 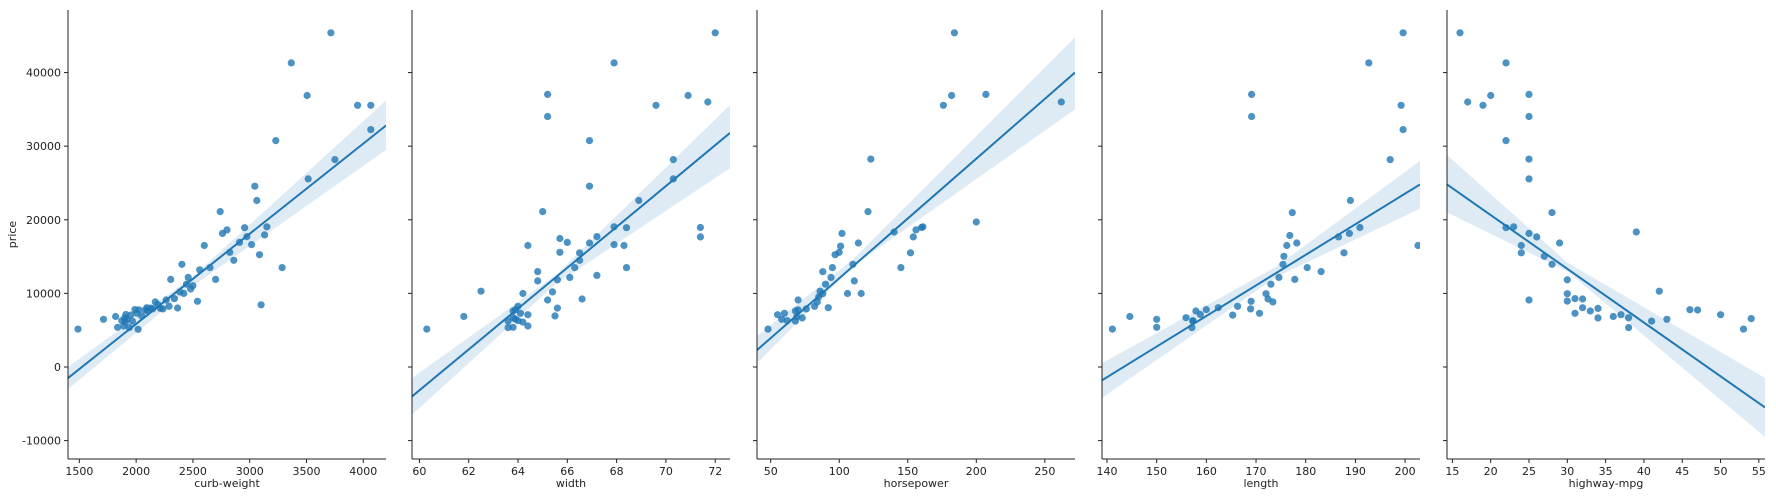 I want to click on x-tick-label: 140, so click(x=1106, y=471).